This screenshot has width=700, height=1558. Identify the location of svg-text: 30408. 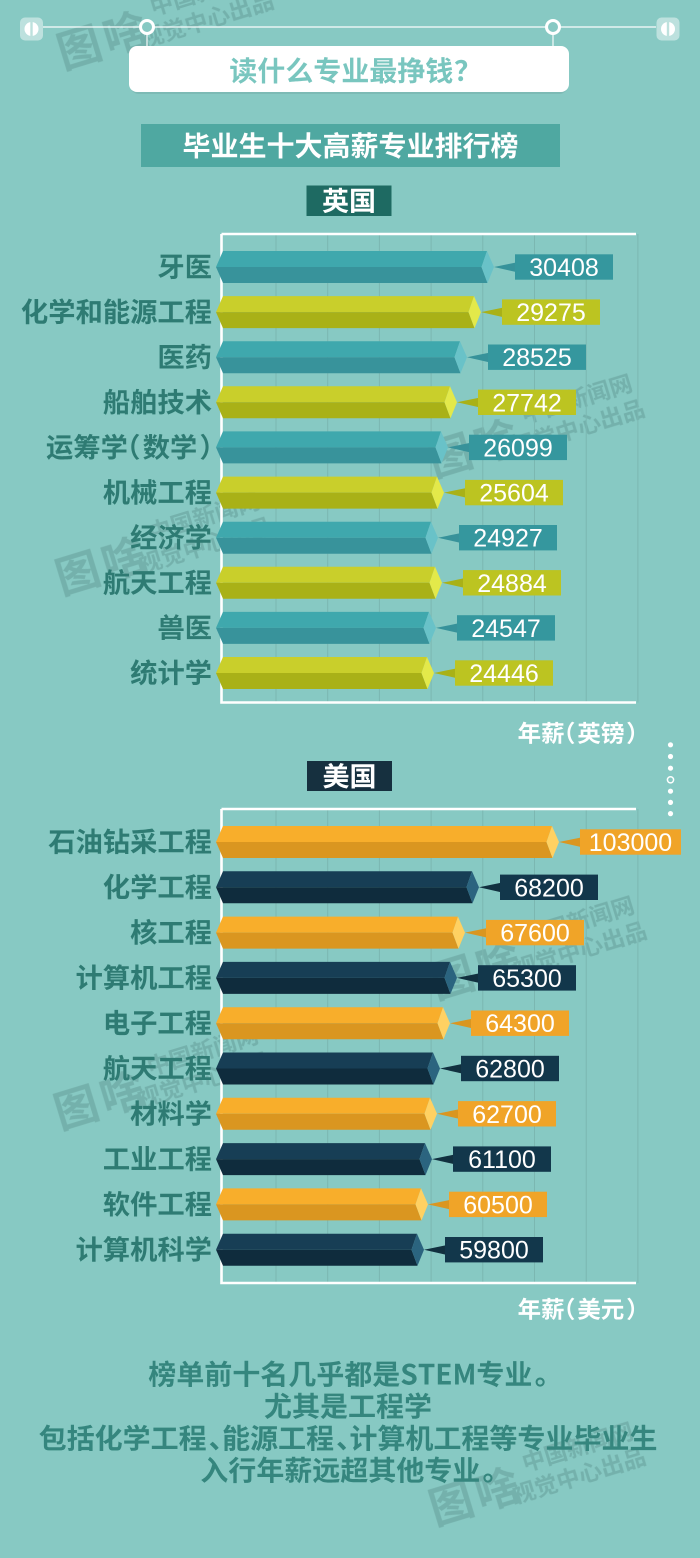
(564, 268).